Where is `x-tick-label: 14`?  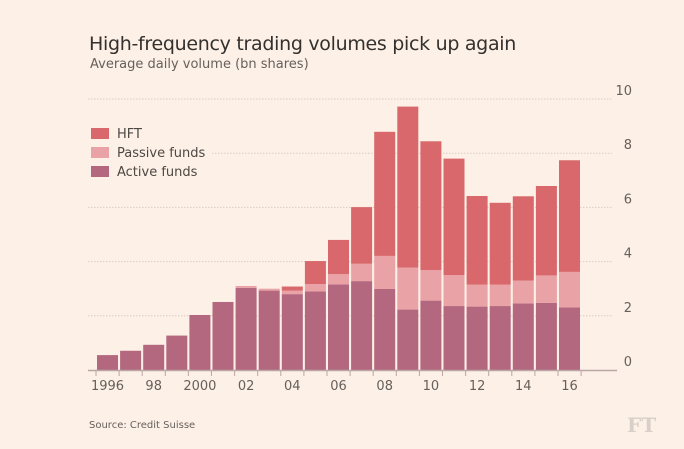
x-tick-label: 14 is located at coordinates (523, 386).